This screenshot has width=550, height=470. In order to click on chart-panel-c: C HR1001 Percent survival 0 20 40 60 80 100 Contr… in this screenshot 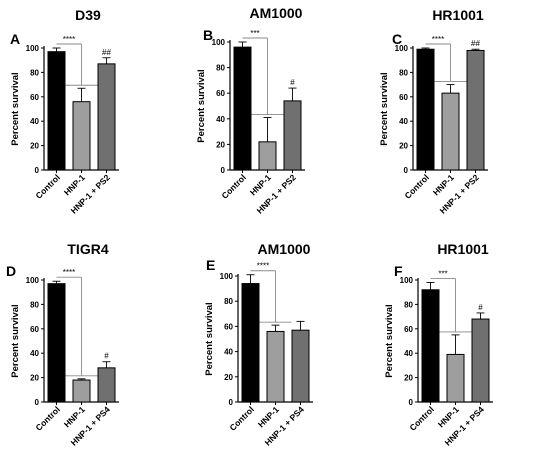, I will do `click(433, 111)`.